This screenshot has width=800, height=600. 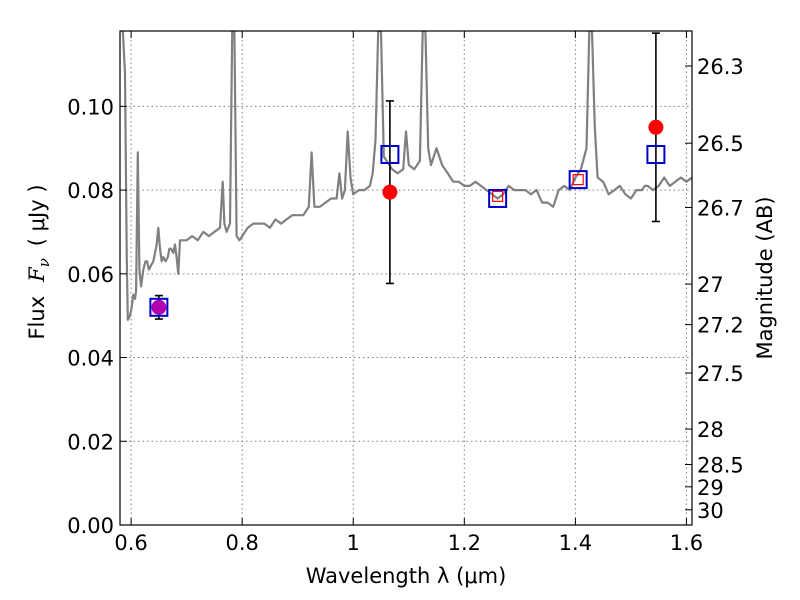 I want to click on x-tick-label: 0.8, so click(x=241, y=543).